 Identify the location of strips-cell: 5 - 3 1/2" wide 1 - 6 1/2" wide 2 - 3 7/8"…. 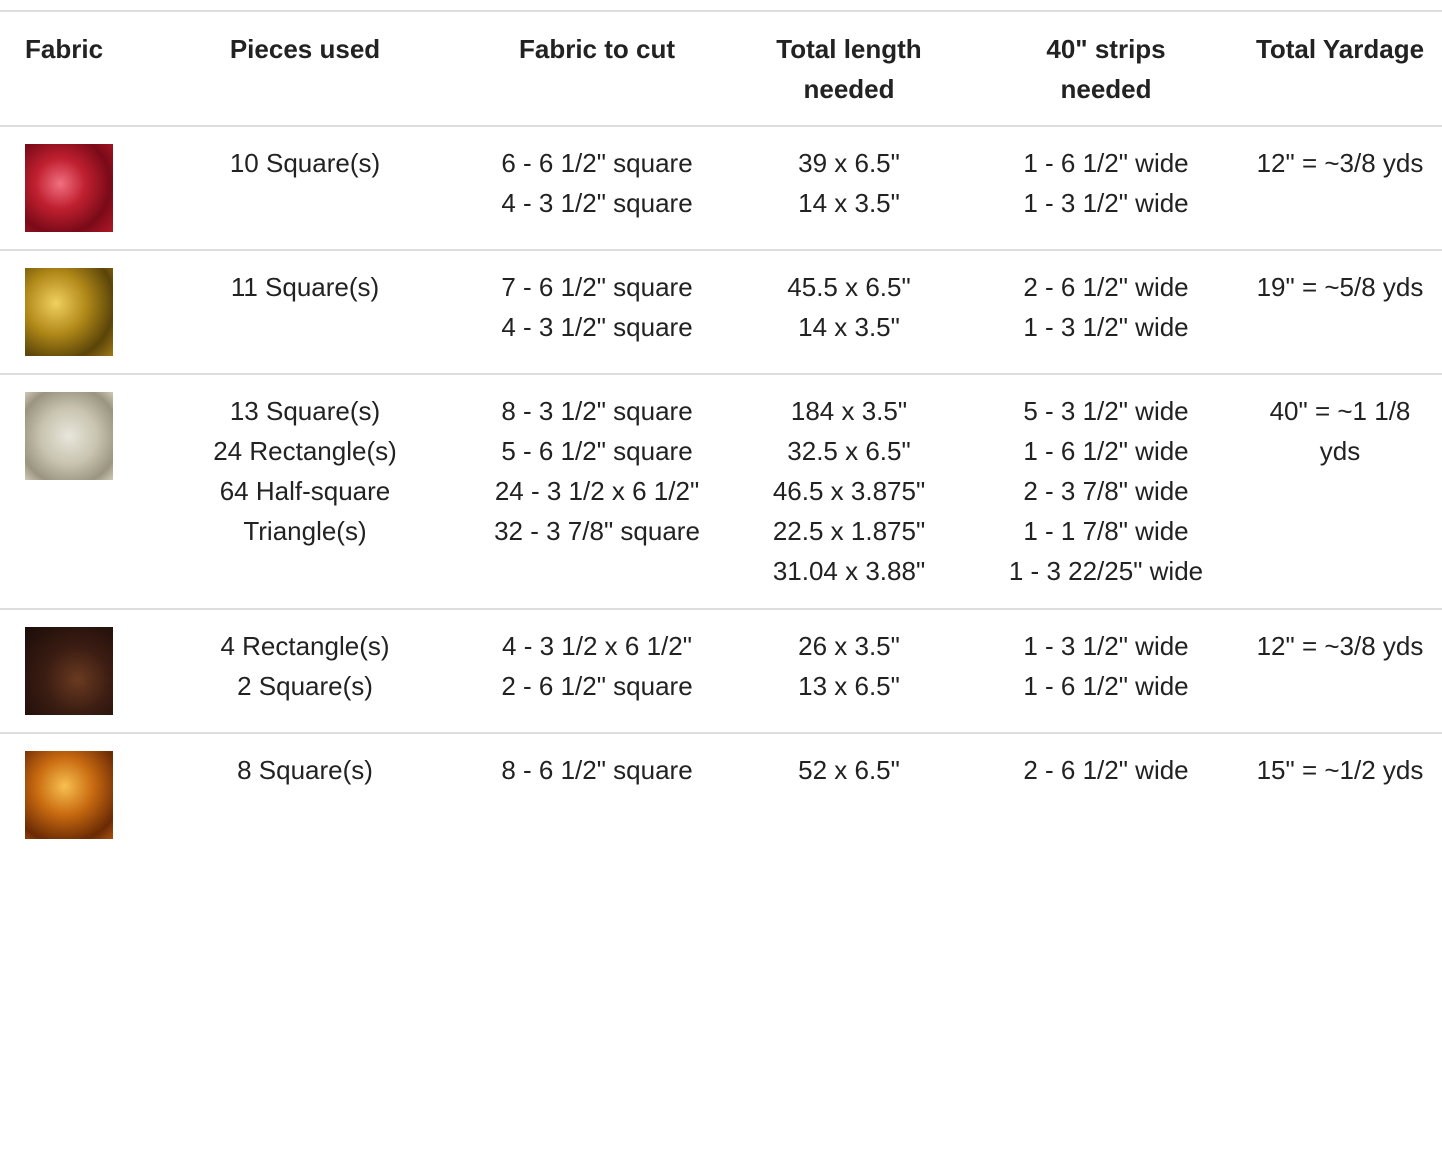
(1106, 491).